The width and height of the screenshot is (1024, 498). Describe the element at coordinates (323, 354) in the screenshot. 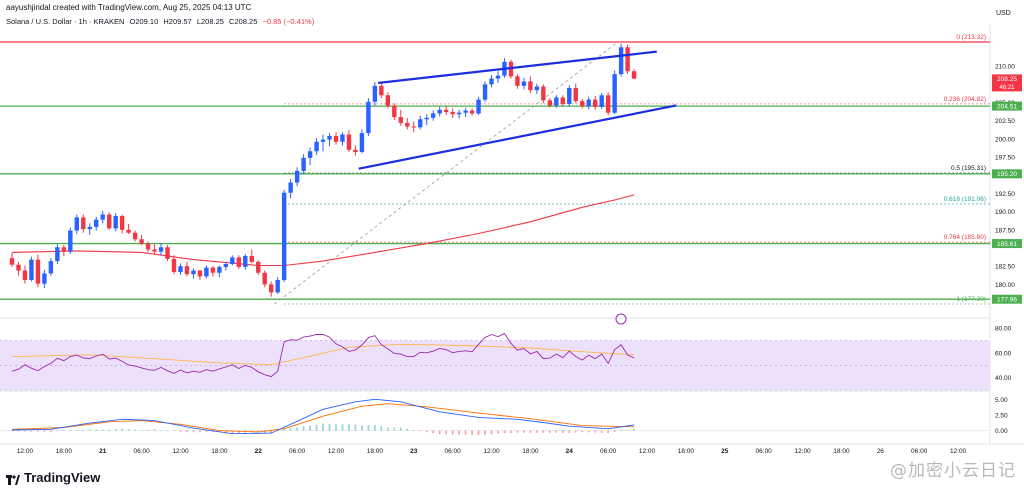

I see `rsi-ma-line` at that location.